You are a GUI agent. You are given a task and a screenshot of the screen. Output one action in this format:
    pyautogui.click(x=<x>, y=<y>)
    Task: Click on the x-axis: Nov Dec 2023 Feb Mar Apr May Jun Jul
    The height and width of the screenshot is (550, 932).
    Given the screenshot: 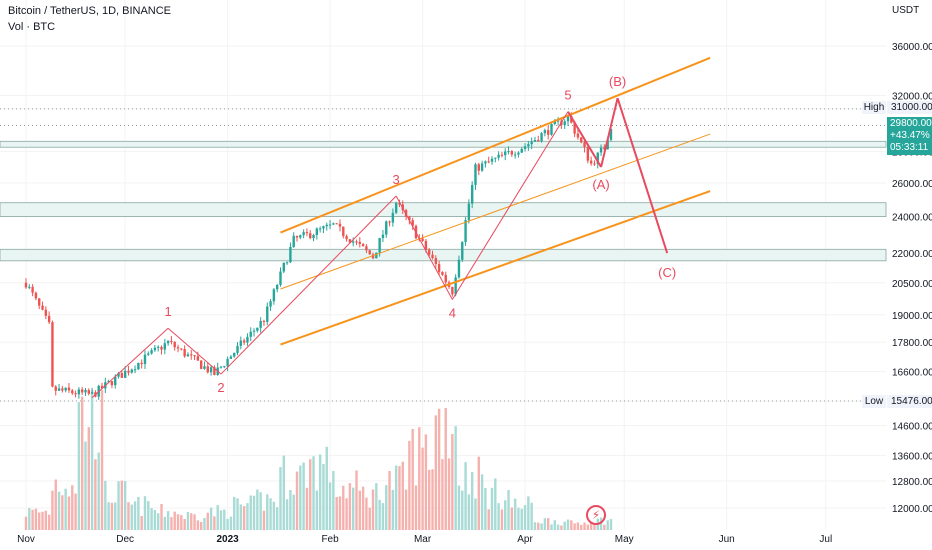 What is the action you would take?
    pyautogui.click(x=424, y=539)
    